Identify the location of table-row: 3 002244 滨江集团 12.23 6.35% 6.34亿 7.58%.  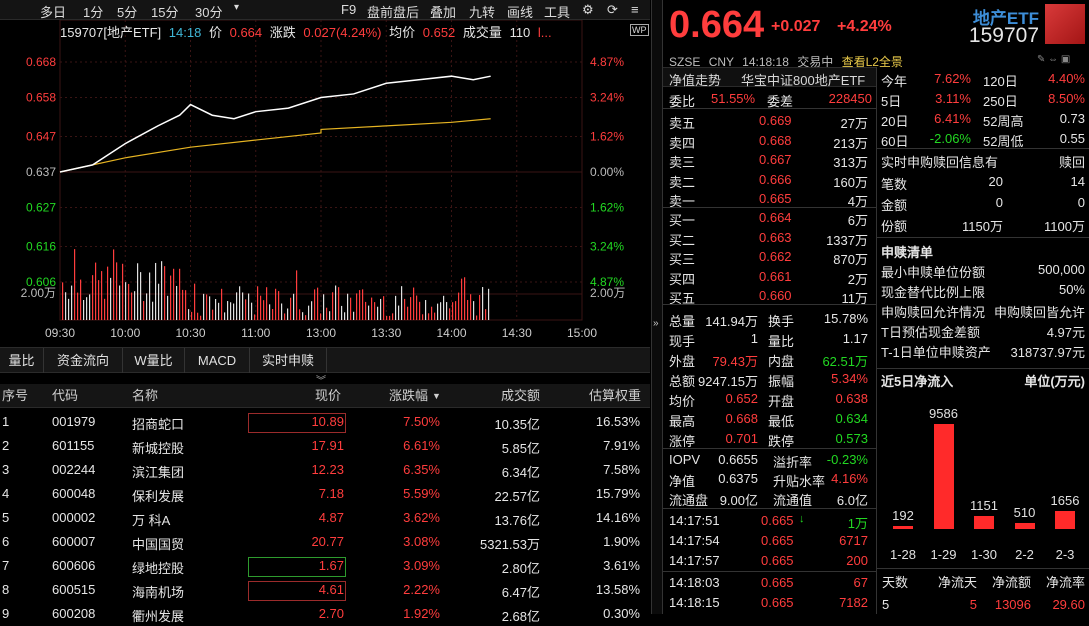
(325, 470).